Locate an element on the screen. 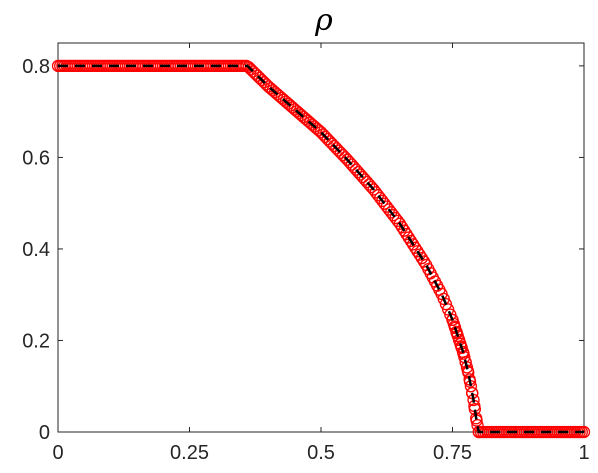  chart-title: ρ is located at coordinates (323, 20).